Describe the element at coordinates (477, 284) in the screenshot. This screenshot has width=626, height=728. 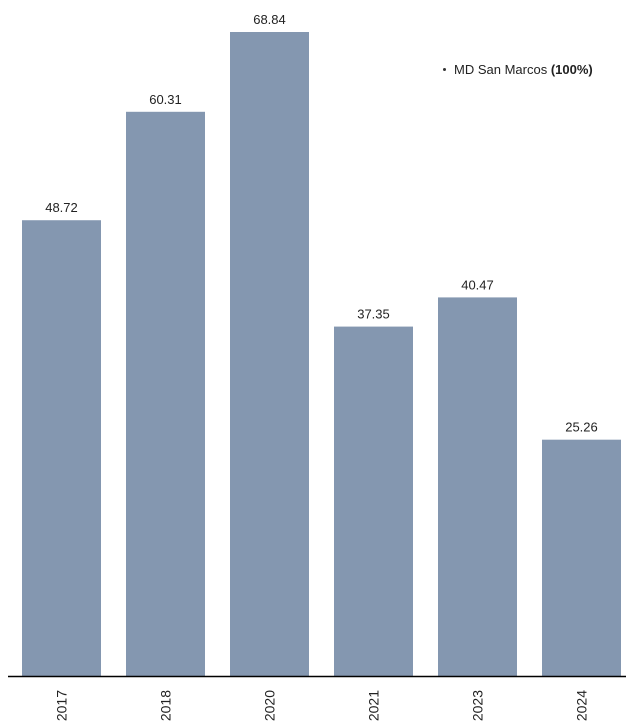
I see `data-label-2023: 40.47` at that location.